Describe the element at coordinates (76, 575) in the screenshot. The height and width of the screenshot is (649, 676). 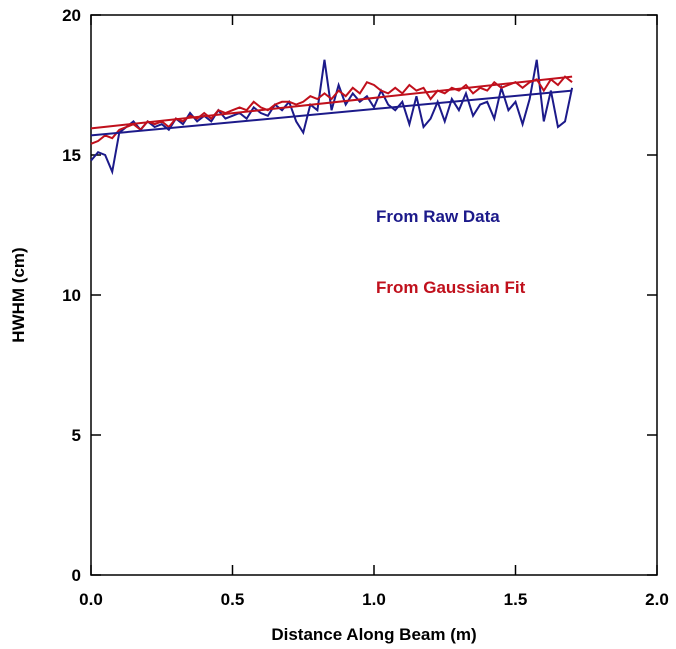
I see `y-tick-label: 0` at that location.